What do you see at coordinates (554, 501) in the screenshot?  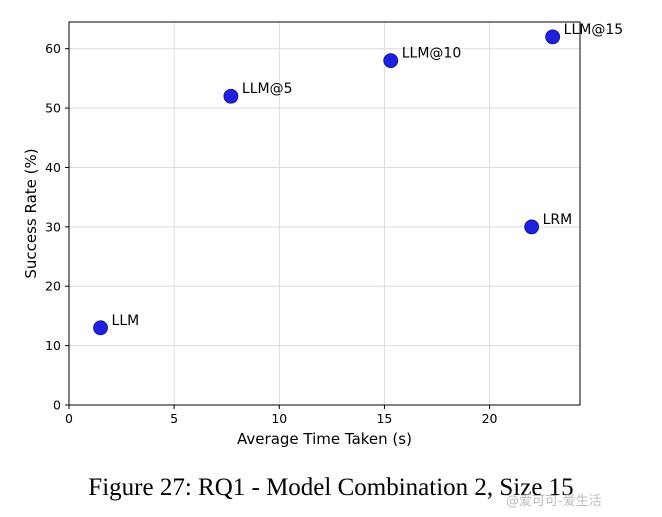 I see `watermark: @爱可可-爱生活` at bounding box center [554, 501].